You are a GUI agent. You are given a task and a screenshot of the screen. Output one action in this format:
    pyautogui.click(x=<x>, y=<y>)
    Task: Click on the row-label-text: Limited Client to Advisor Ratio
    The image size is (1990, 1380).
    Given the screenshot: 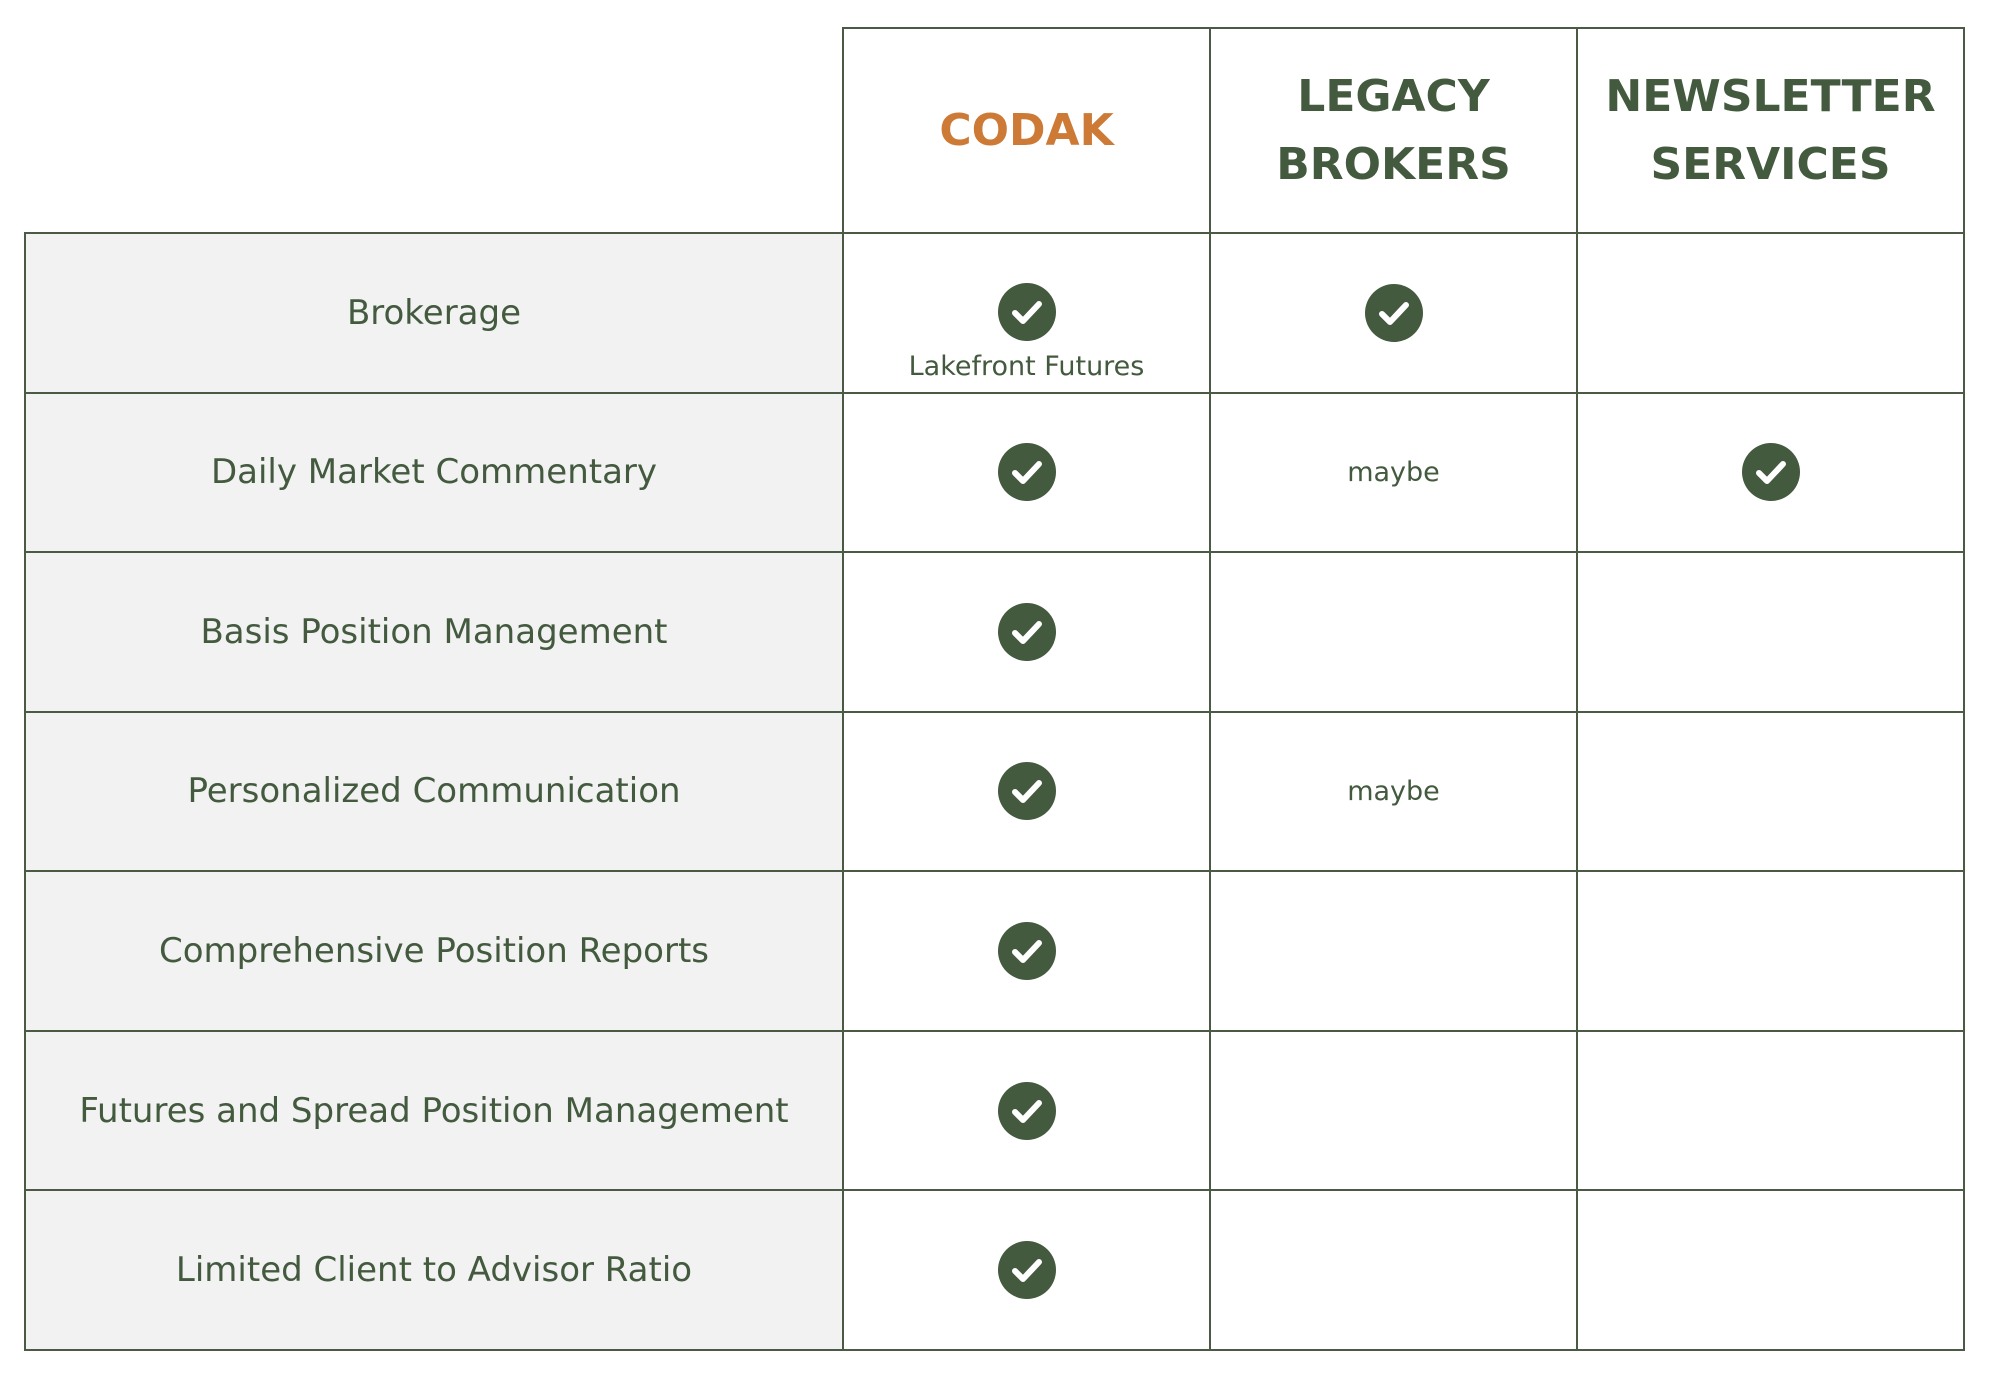 What is the action you would take?
    pyautogui.click(x=434, y=1270)
    